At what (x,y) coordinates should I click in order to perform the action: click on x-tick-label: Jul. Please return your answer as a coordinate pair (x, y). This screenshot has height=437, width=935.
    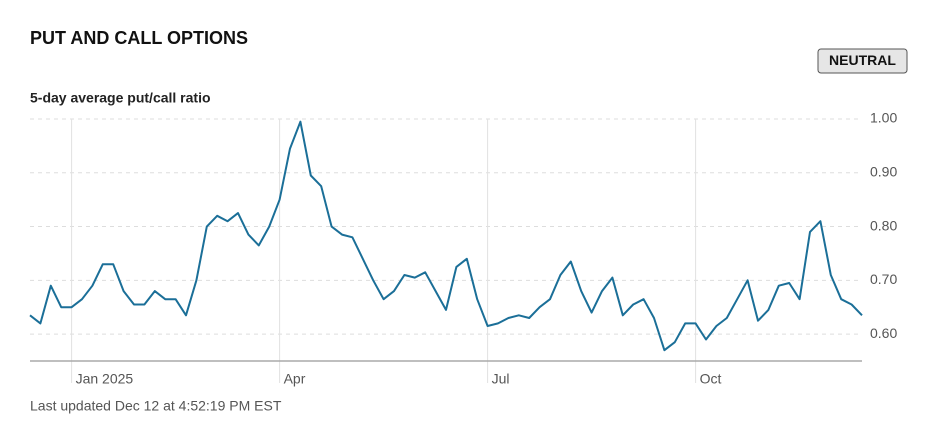
    Looking at the image, I should click on (501, 379).